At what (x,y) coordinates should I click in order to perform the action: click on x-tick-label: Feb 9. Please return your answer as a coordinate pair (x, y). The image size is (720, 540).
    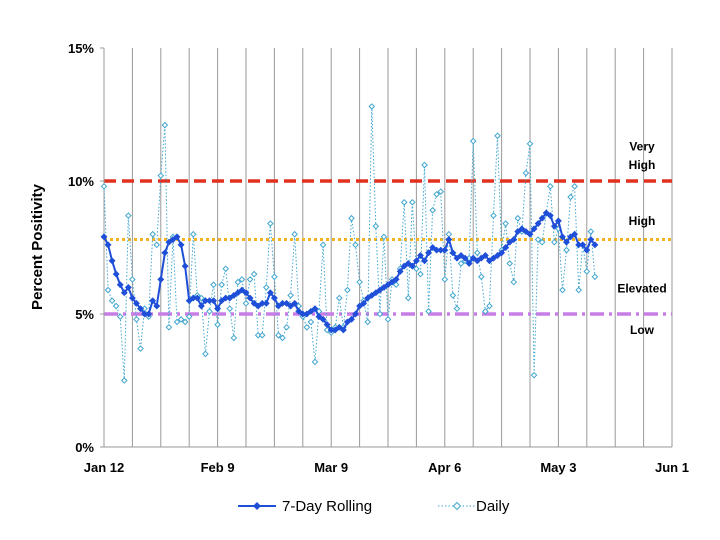
    Looking at the image, I should click on (218, 467).